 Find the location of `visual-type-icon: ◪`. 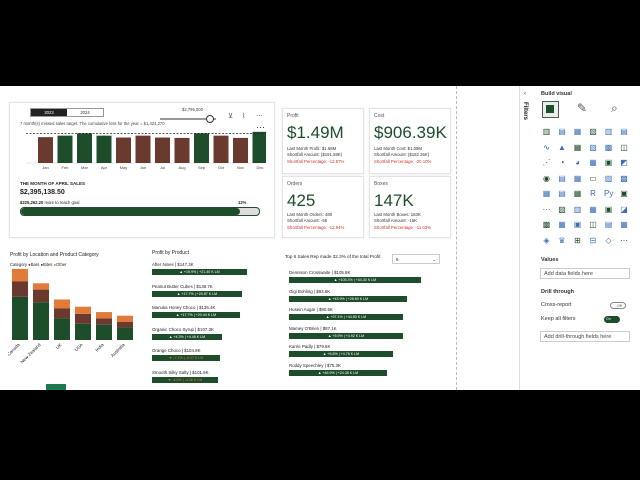

visual-type-icon: ◪ is located at coordinates (624, 209).